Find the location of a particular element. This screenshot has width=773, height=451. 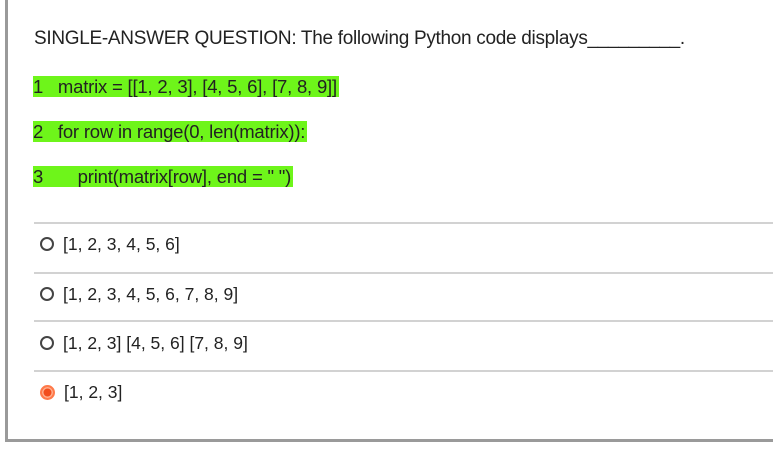

answer-option-1: [1, 2, 3, 4, 5, 6] is located at coordinates (110, 244).